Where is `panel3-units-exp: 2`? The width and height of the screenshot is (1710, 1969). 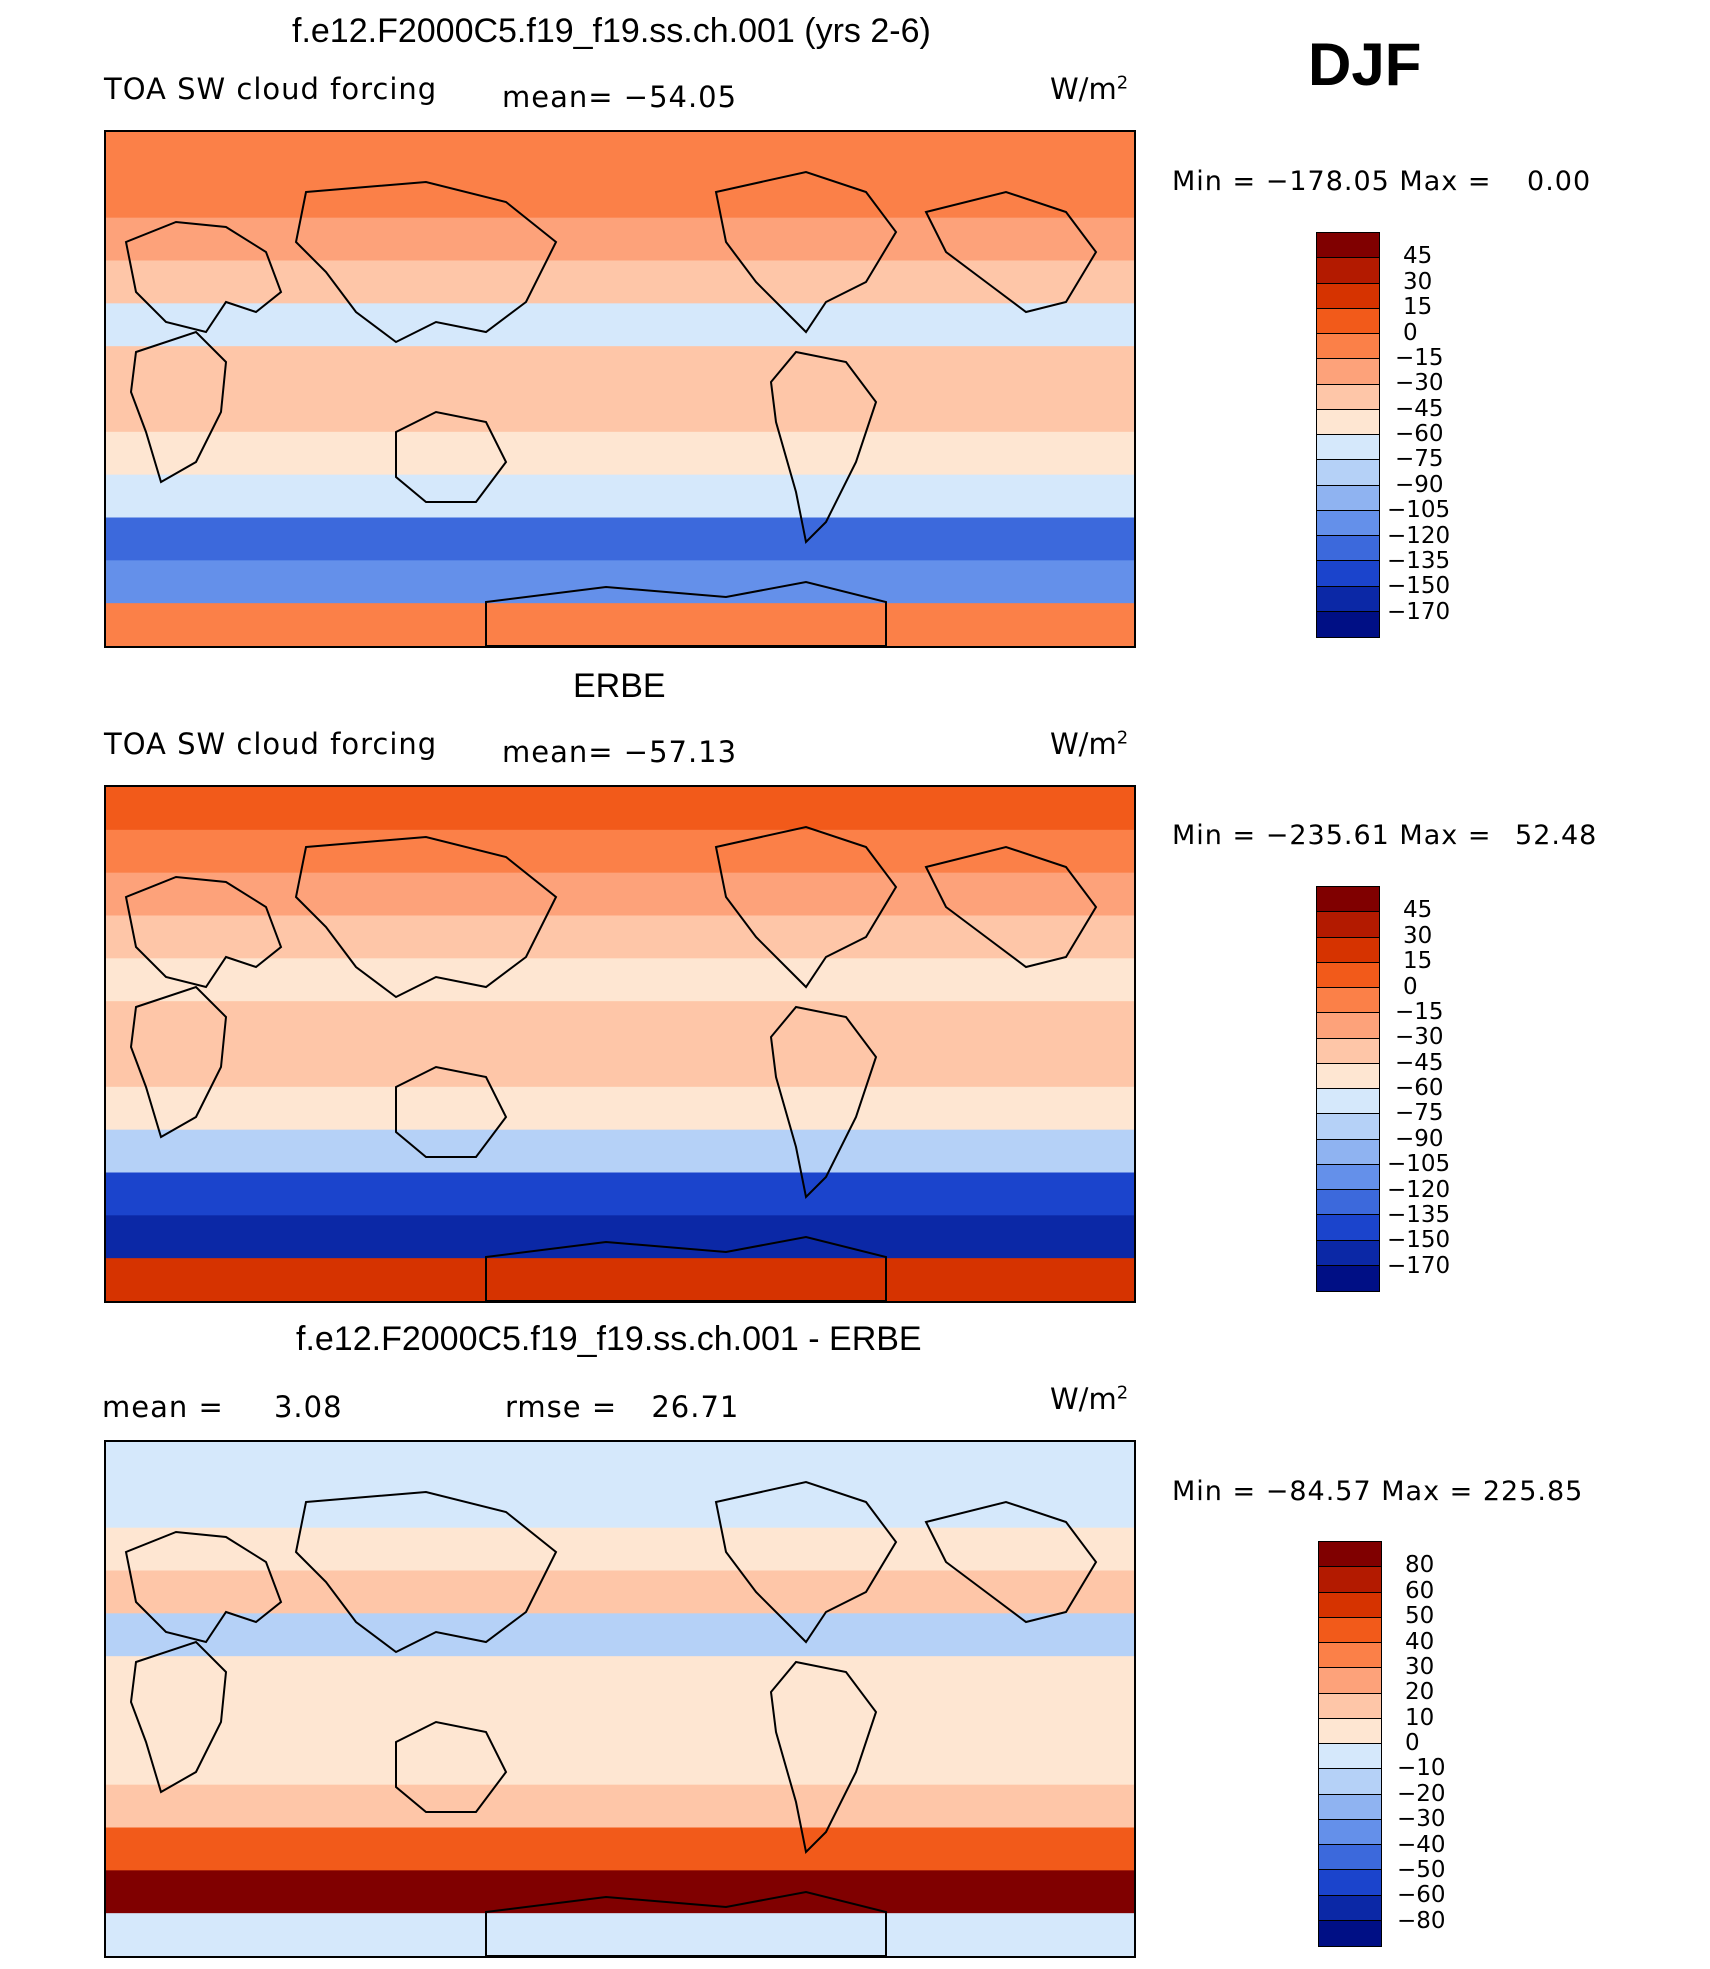
panel3-units-exp: 2 is located at coordinates (1122, 1393).